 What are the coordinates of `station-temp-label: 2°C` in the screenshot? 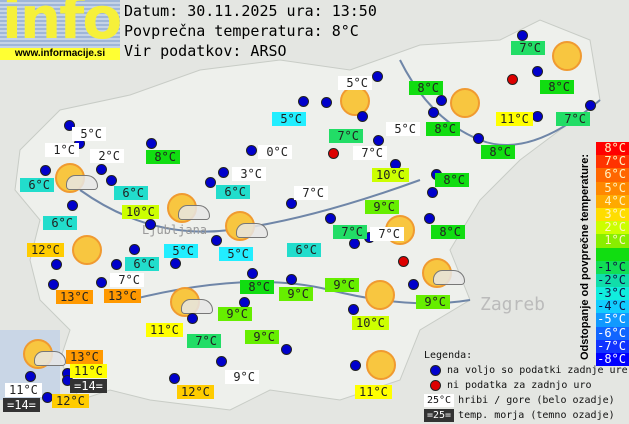 It's located at (107, 156).